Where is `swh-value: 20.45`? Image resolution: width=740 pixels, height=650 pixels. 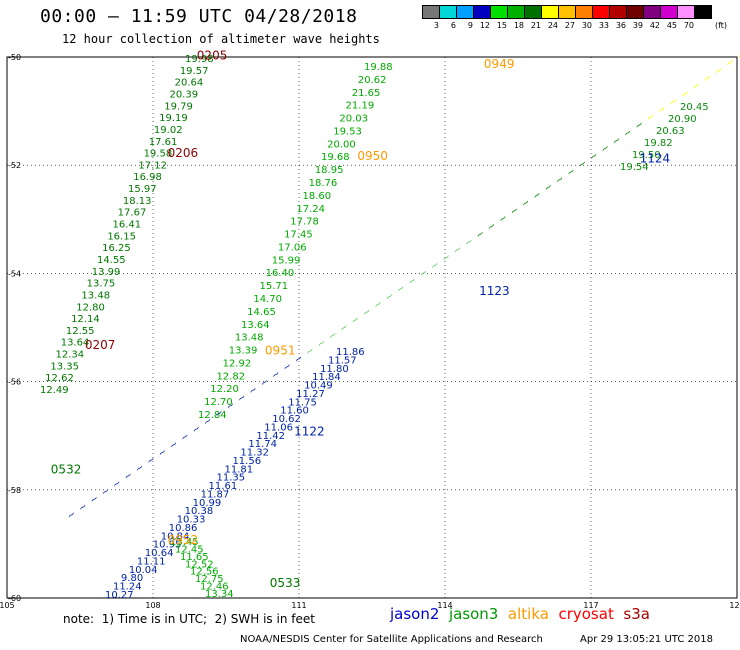 swh-value: 20.45 is located at coordinates (694, 107).